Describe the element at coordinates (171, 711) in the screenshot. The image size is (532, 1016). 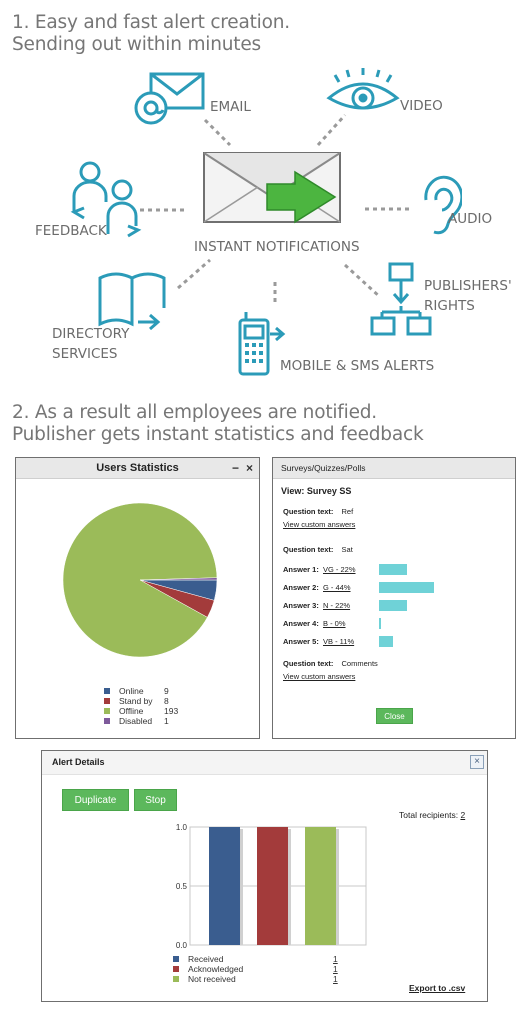
I see `legend-value: 193` at that location.